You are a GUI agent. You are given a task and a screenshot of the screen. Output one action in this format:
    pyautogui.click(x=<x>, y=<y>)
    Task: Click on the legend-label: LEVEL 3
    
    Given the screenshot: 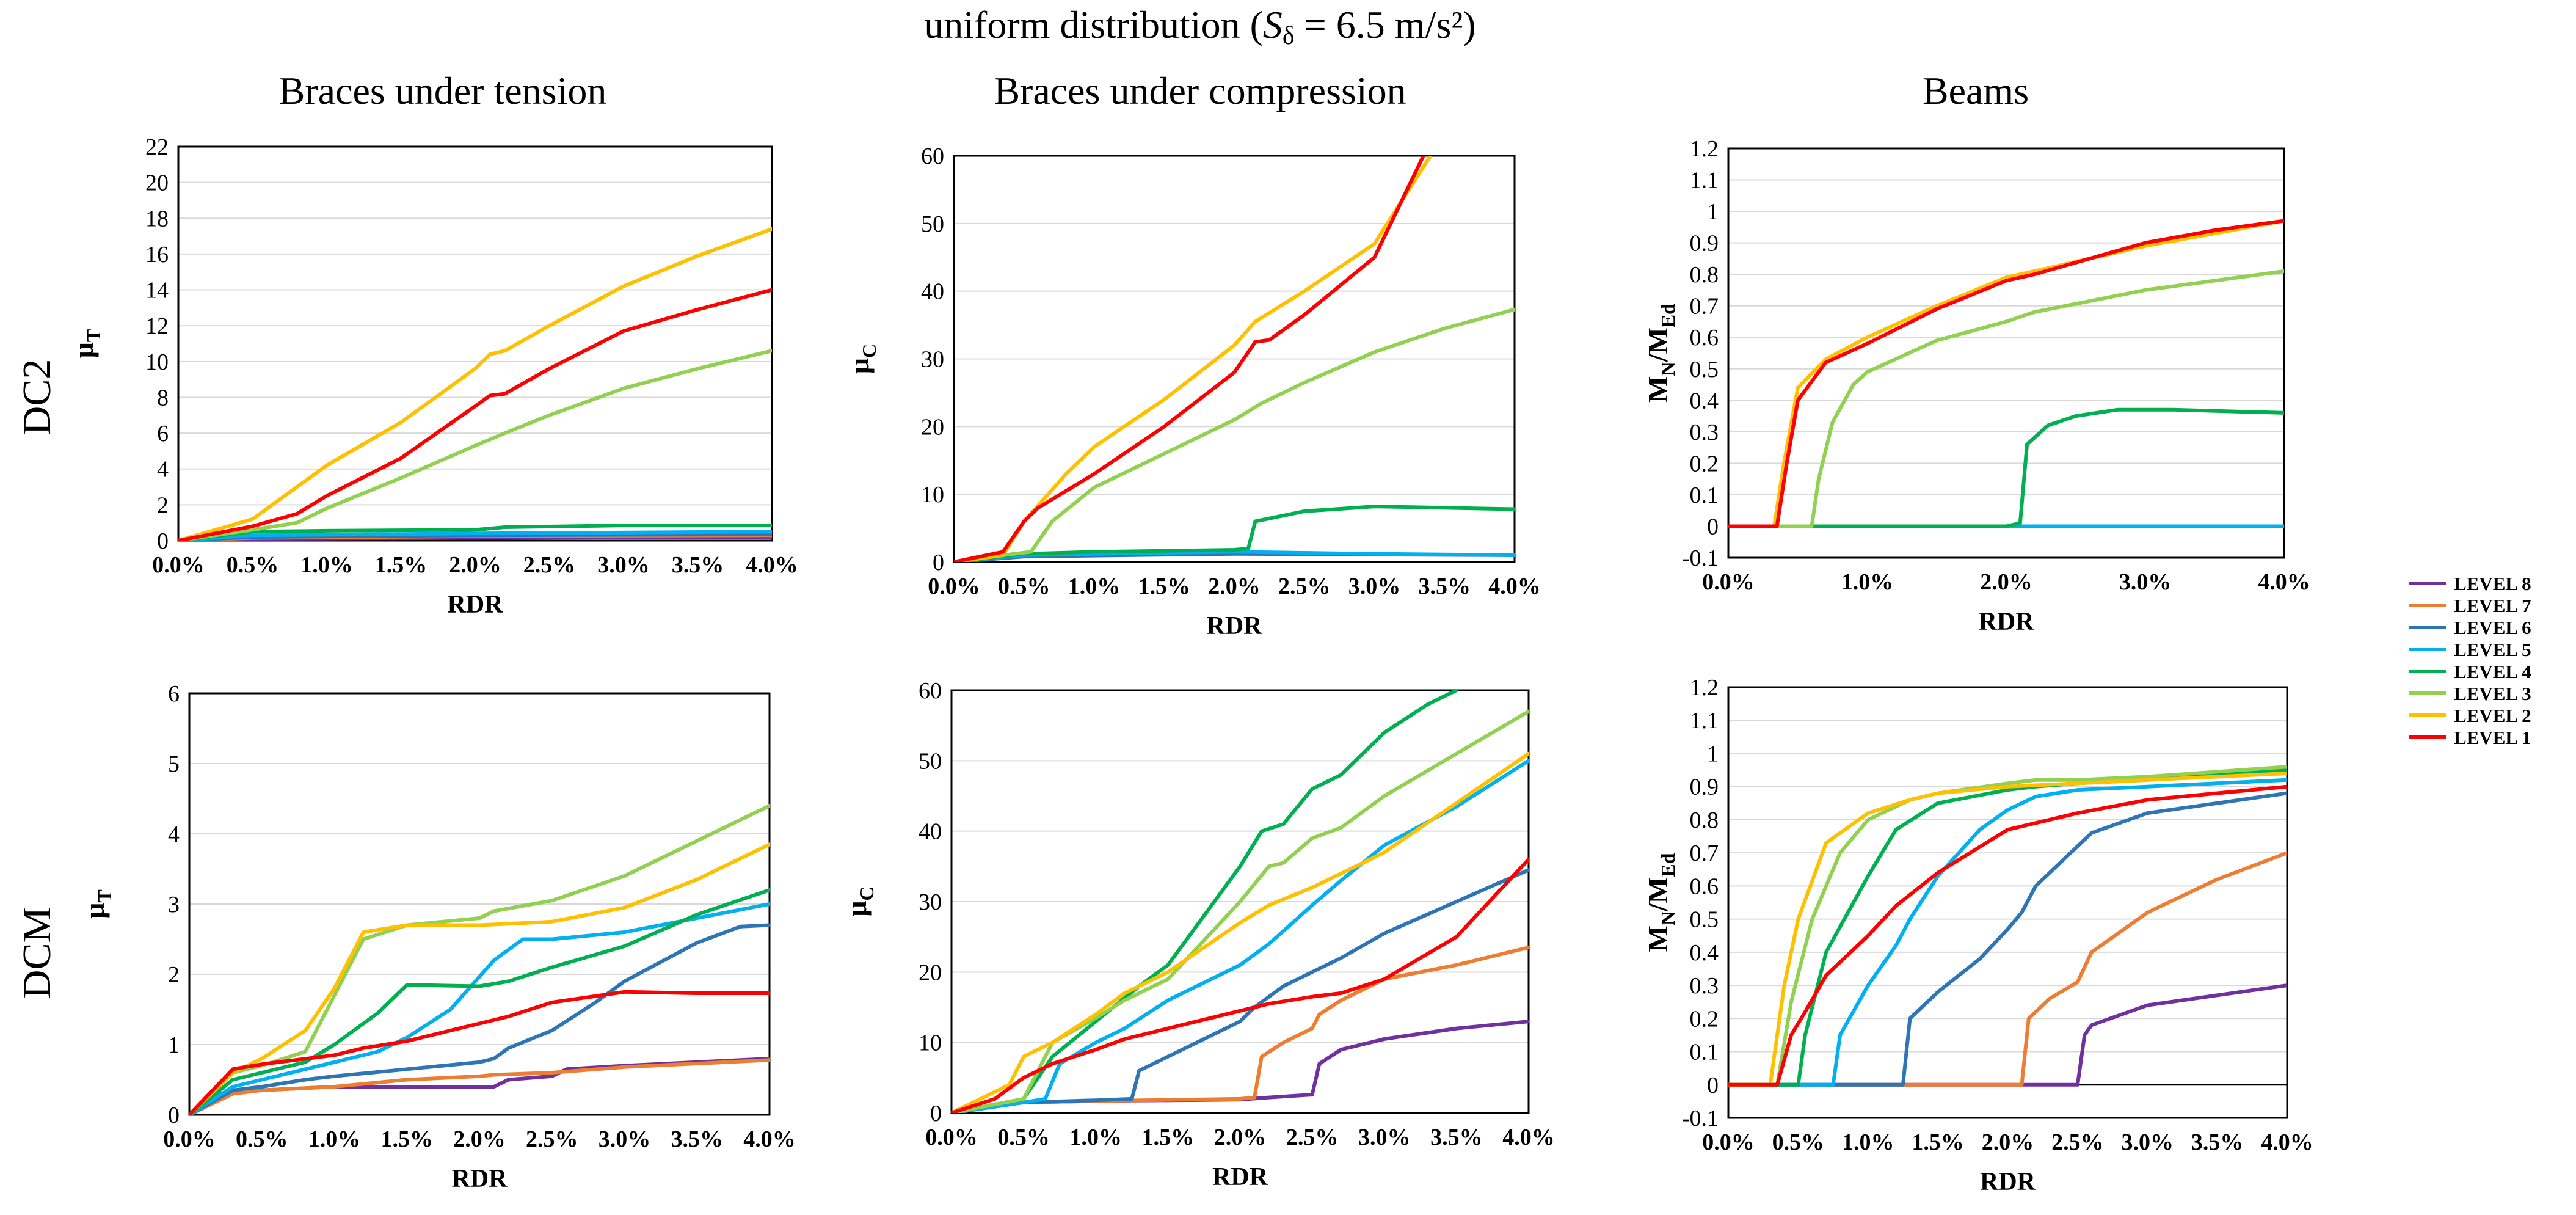 What is the action you would take?
    pyautogui.click(x=2493, y=693)
    